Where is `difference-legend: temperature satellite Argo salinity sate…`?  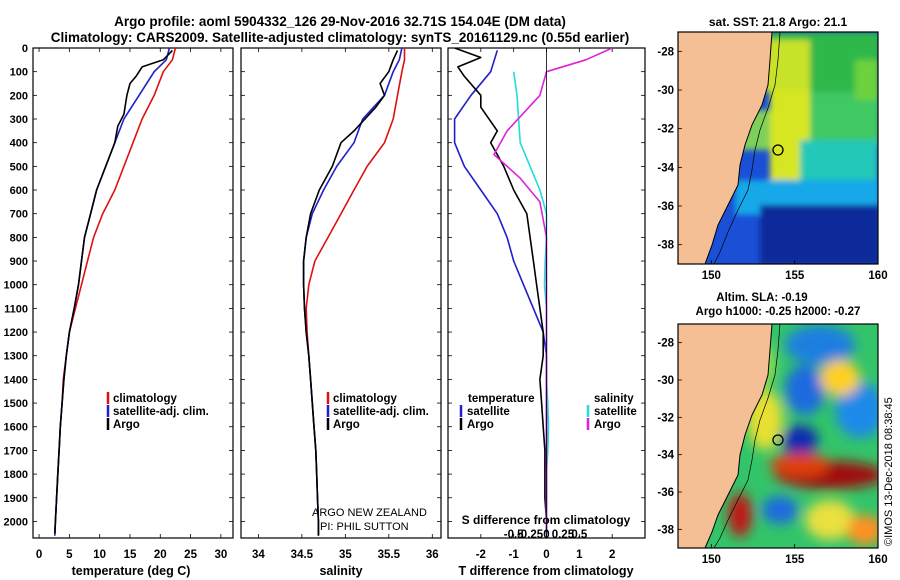 difference-legend: temperature satellite Argo salinity sate… is located at coordinates (548, 412).